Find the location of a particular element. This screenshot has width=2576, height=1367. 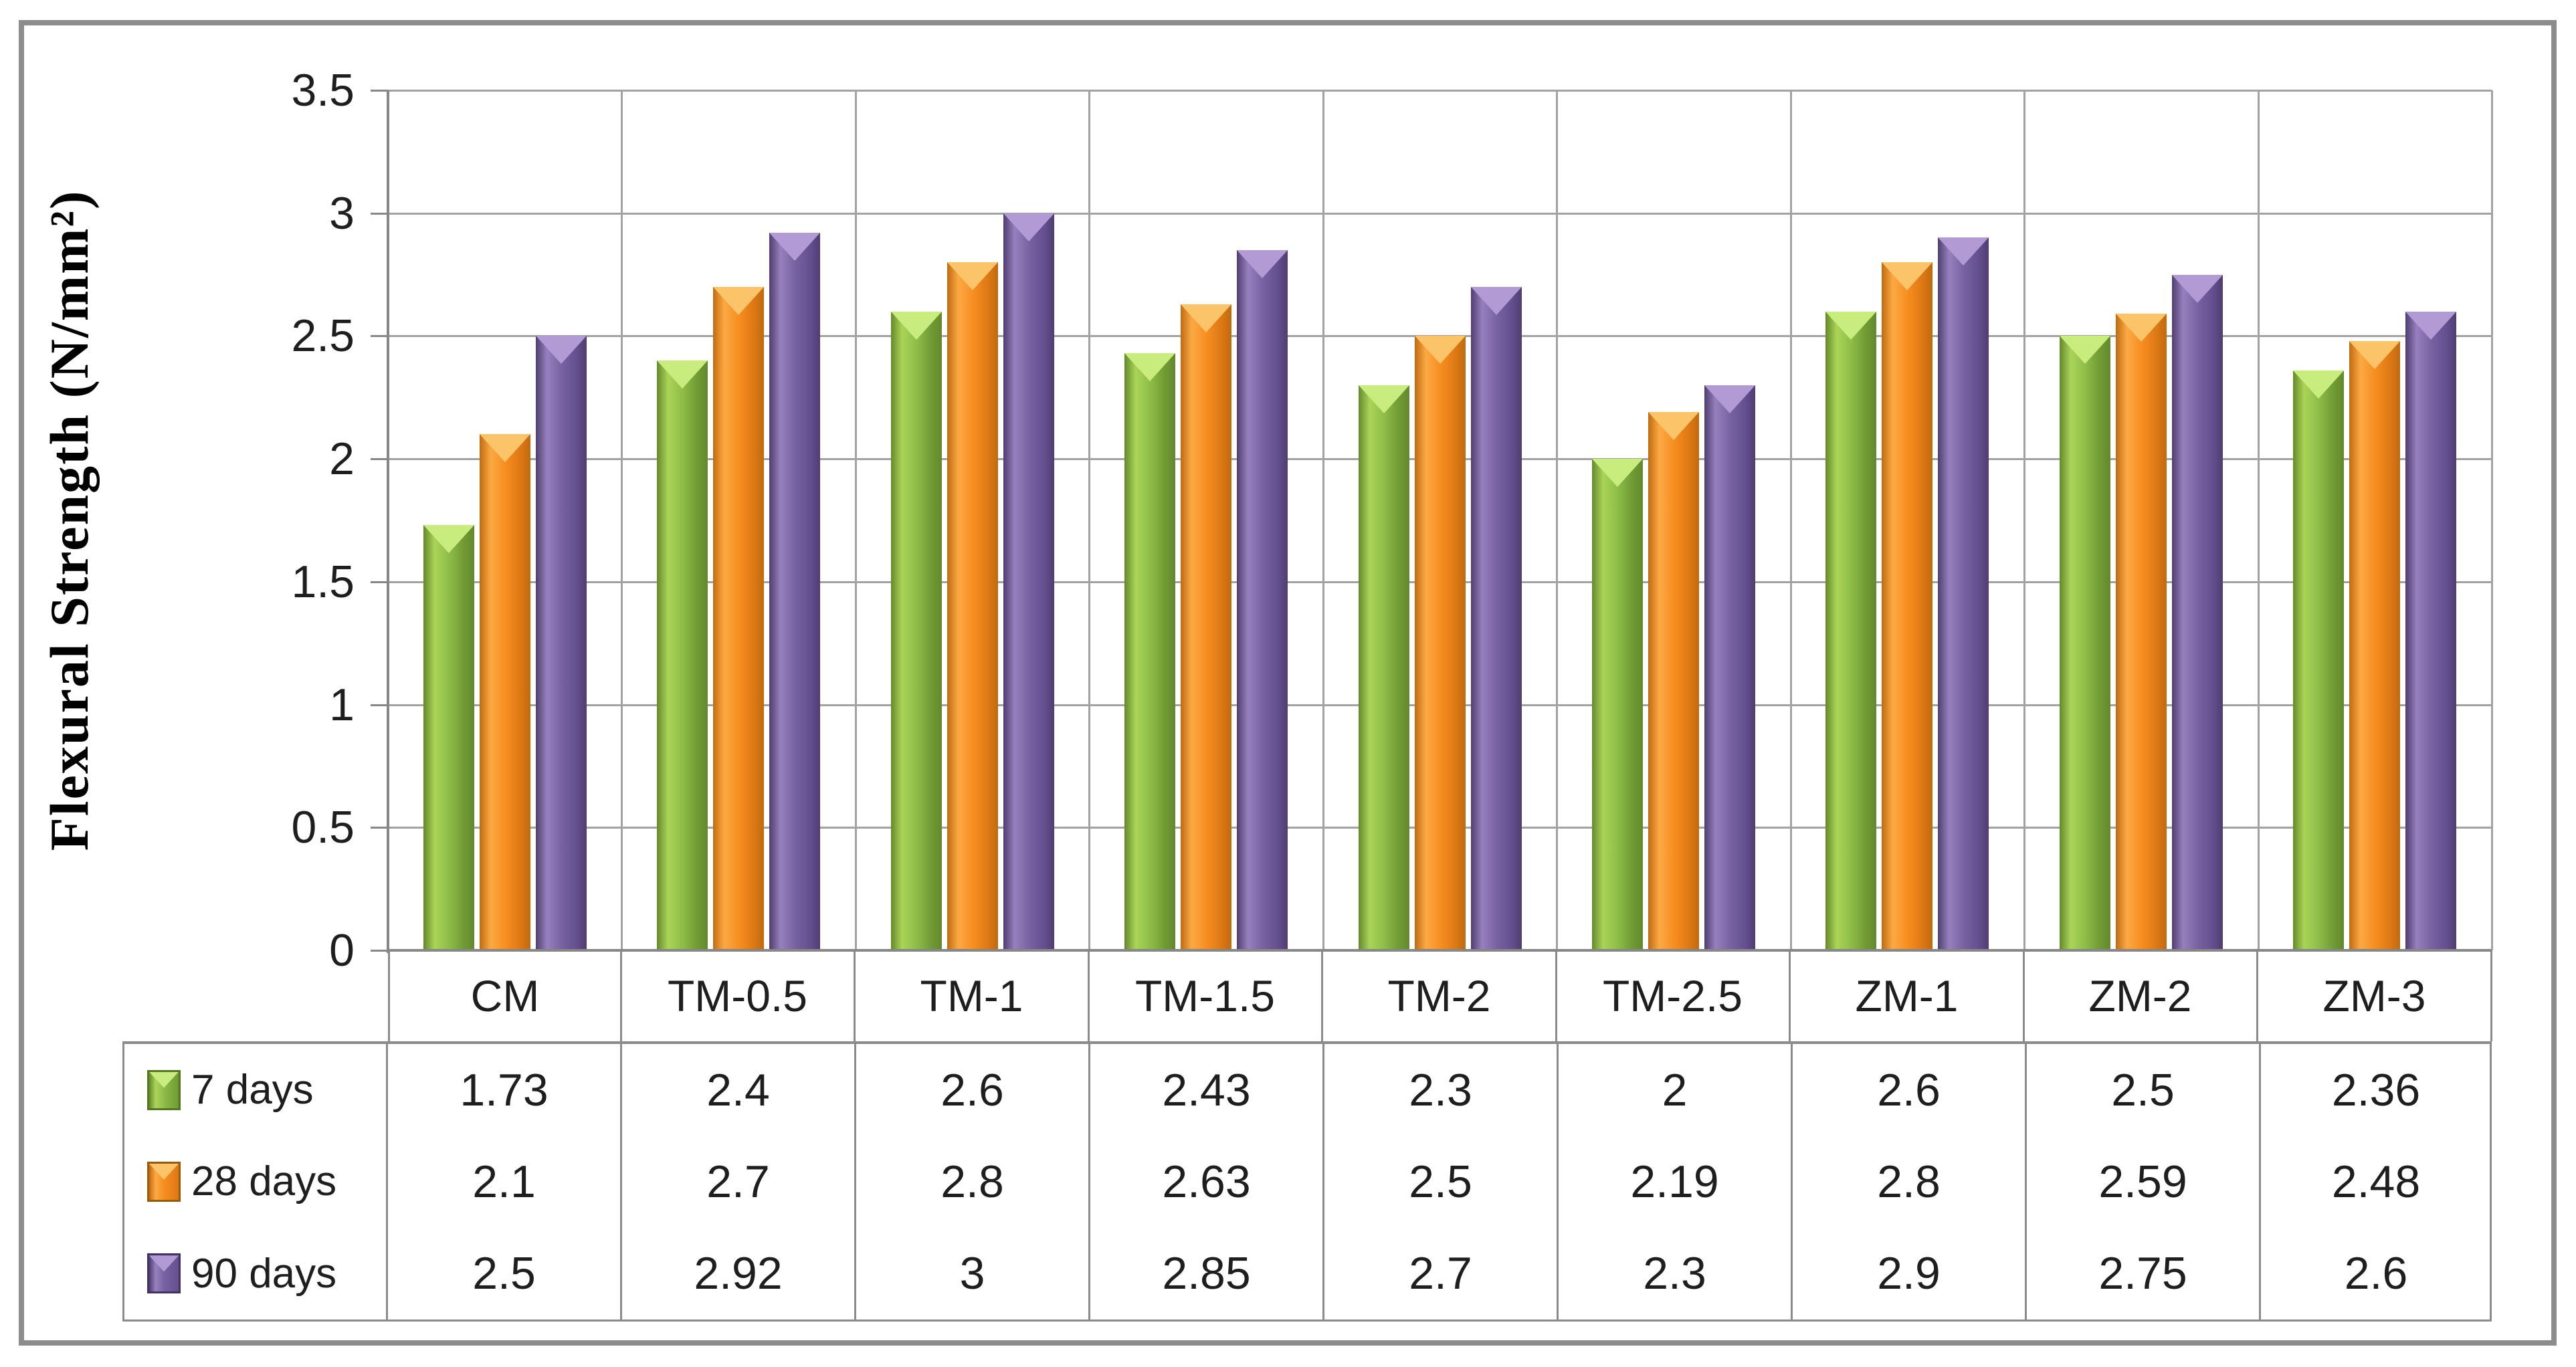

value-cell-28-days-ZM-3: 2.48 is located at coordinates (2376, 1181).